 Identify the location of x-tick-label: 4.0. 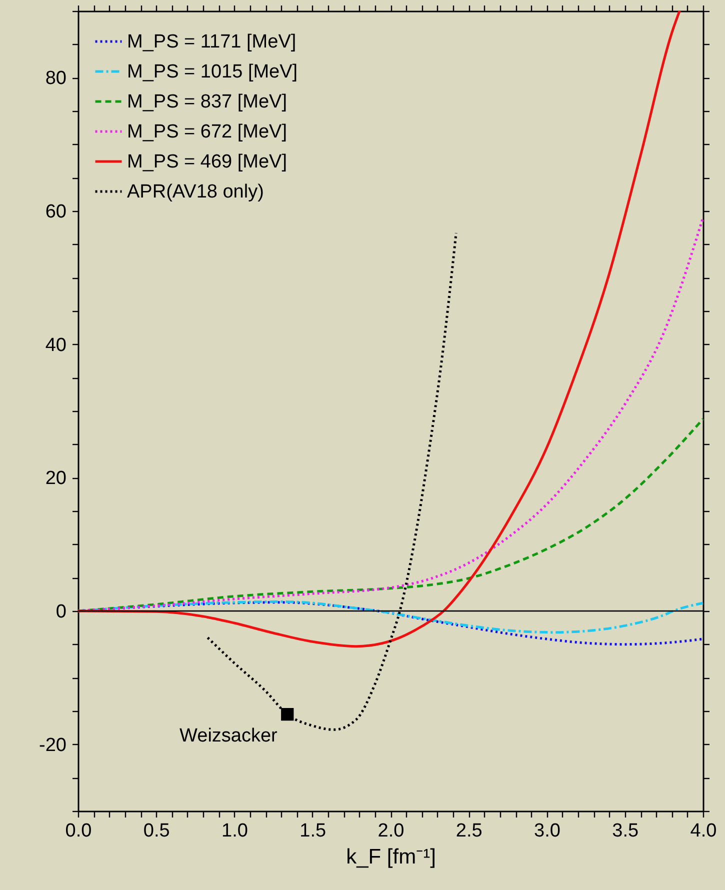
(703, 831).